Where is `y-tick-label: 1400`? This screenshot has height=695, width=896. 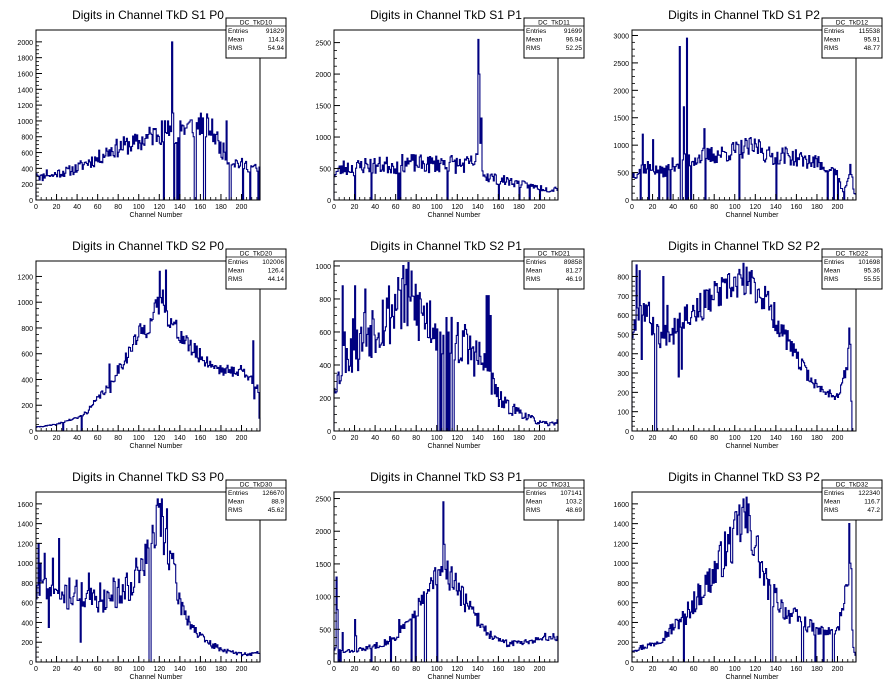 y-tick-label: 1400 is located at coordinates (25, 525).